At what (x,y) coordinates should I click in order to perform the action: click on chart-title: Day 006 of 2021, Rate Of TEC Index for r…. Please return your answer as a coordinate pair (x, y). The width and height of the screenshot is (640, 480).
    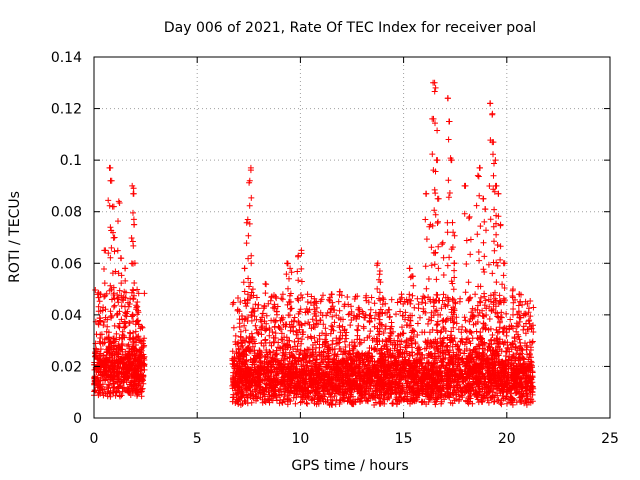
    Looking at the image, I should click on (350, 28).